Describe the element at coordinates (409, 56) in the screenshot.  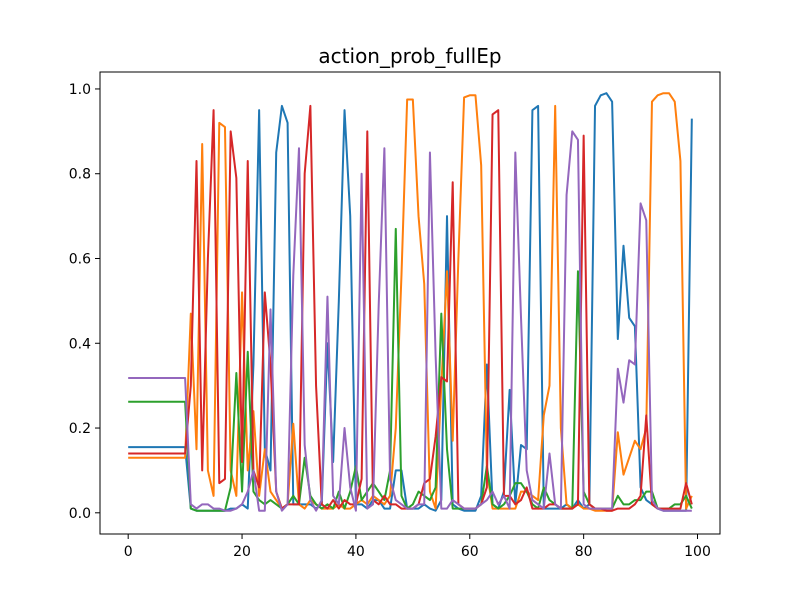
I see `chart-title: action_prob_fullEp` at that location.